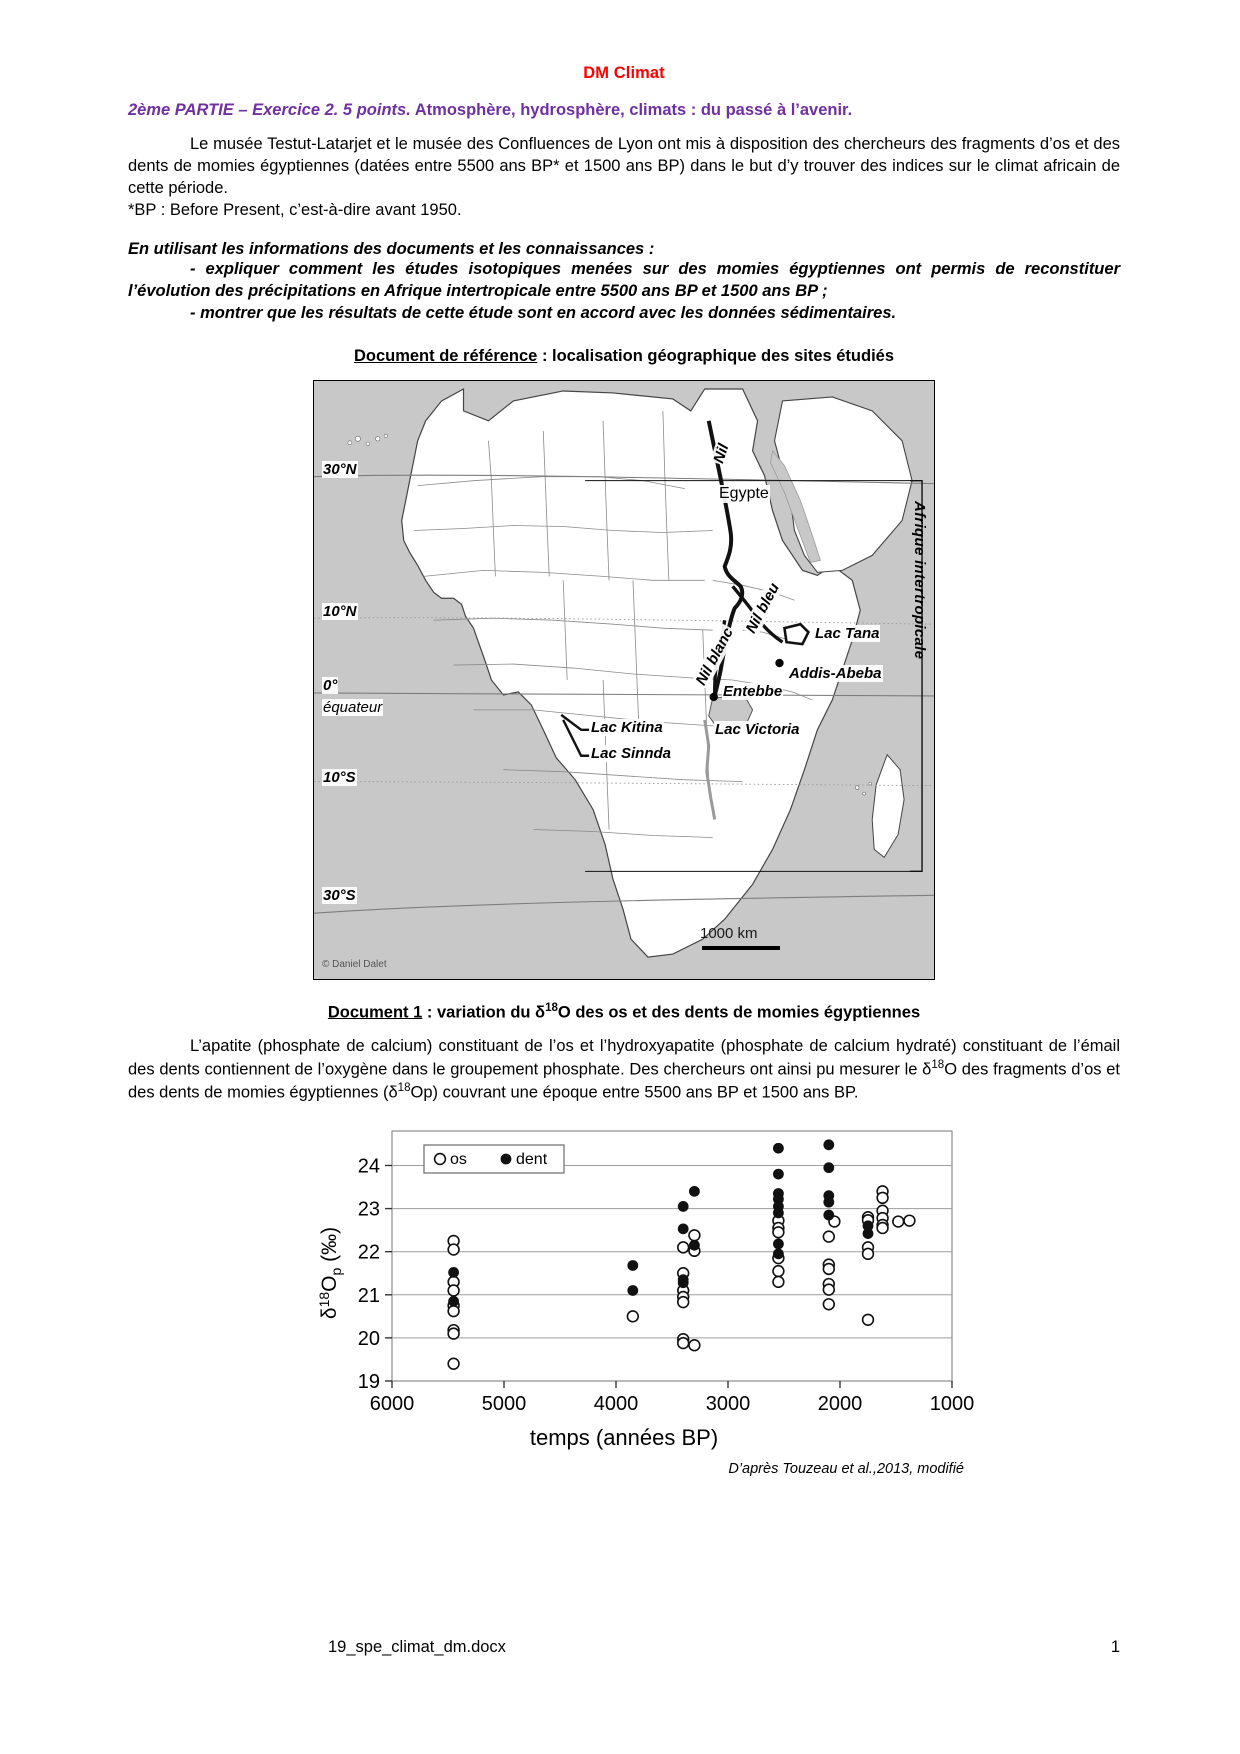  Describe the element at coordinates (340, 611) in the screenshot. I see `map-latitude-10n: 10°N` at that location.